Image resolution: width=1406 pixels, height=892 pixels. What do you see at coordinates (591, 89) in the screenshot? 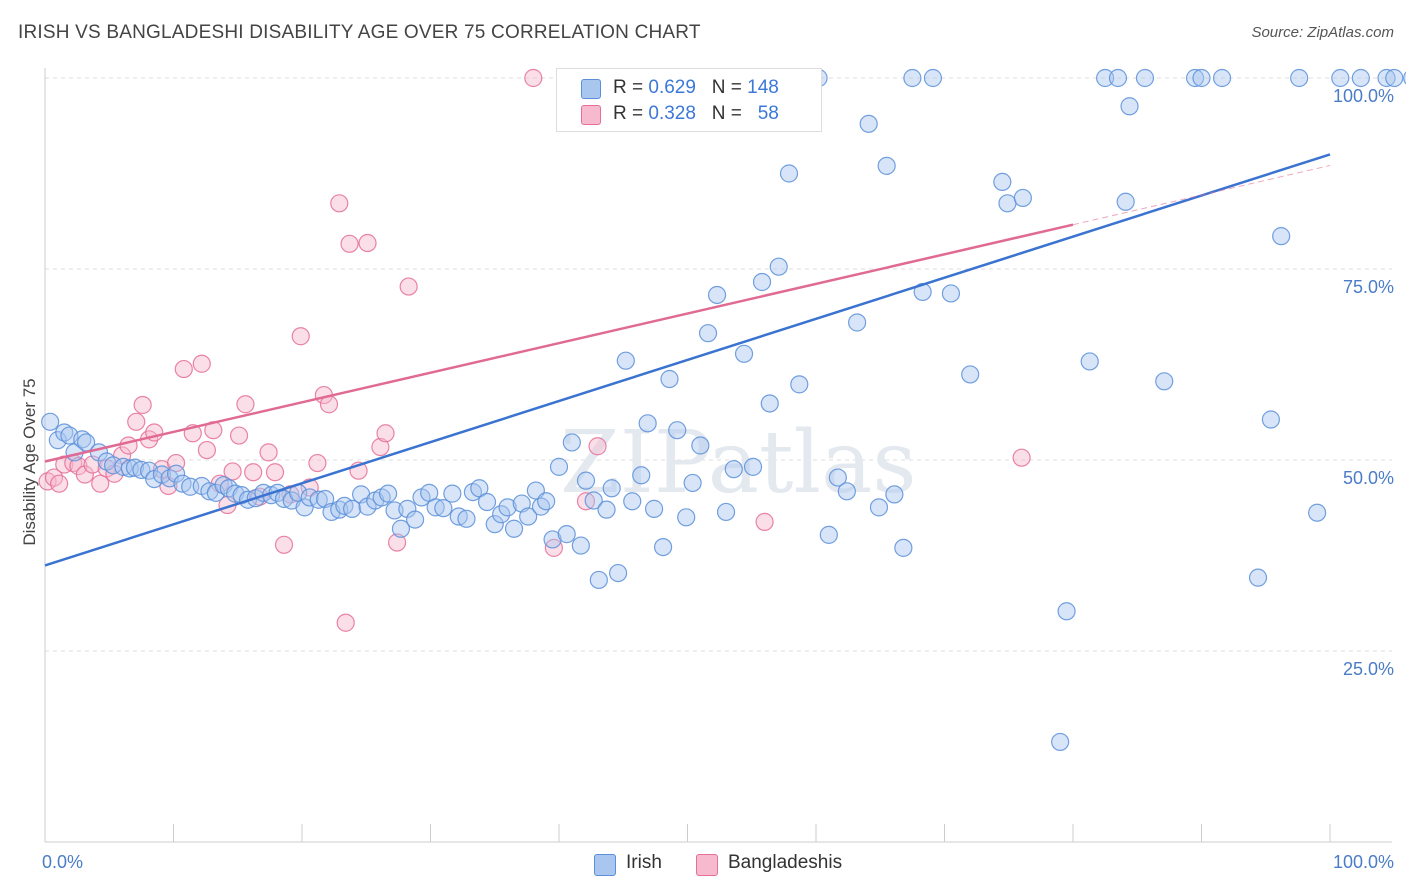
I see `irish-swatch` at bounding box center [591, 89].